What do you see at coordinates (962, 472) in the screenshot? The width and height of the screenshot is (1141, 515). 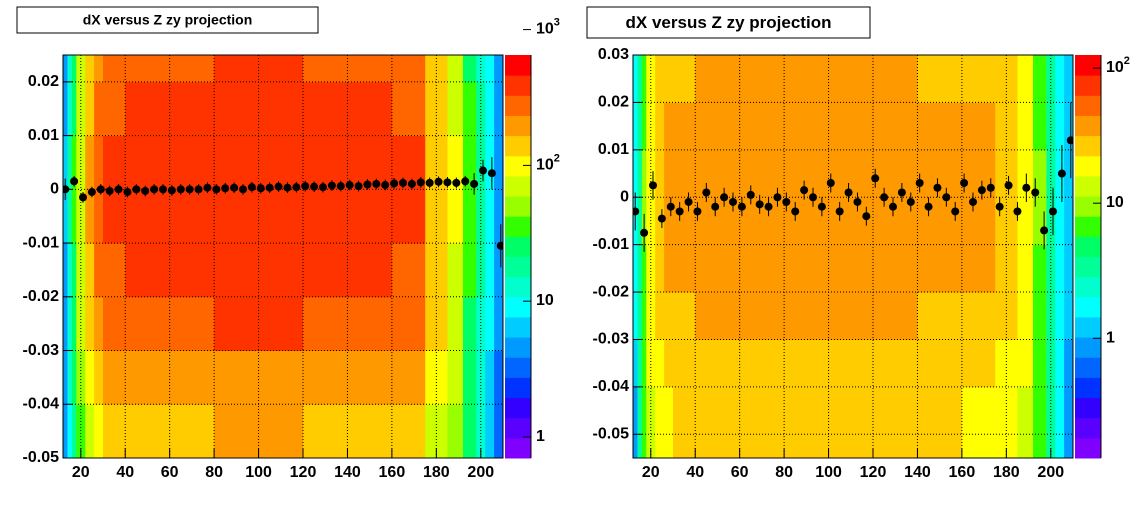 I see `x-tick-label: 160` at bounding box center [962, 472].